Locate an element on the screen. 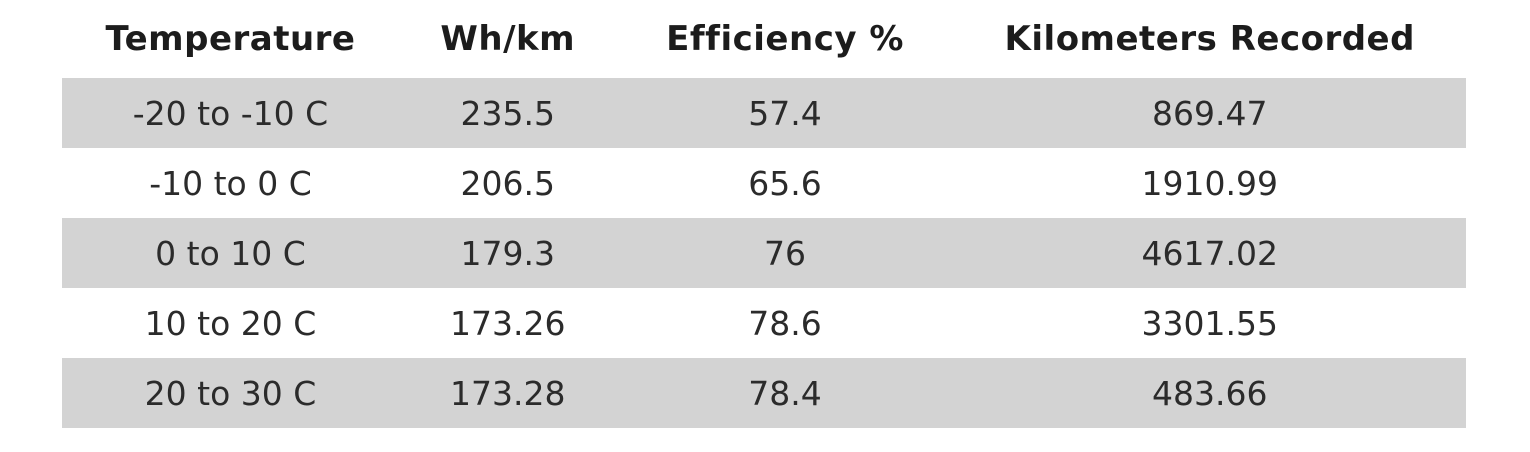  table-cell-wh-per-km: 173.26 is located at coordinates (508, 323).